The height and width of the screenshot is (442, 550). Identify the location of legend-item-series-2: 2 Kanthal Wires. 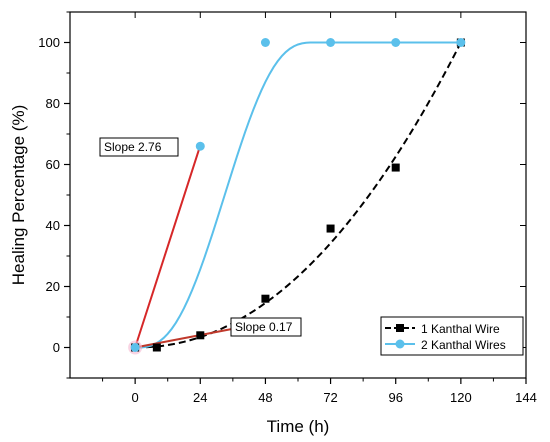
(445, 345).